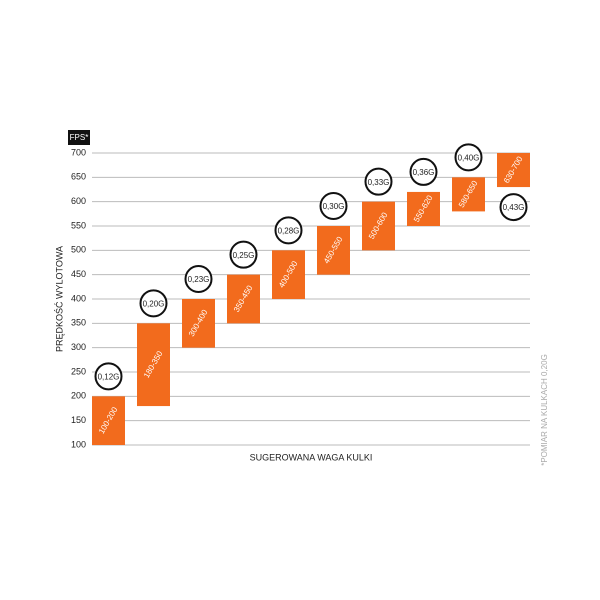  I want to click on y-tick-label: 600, so click(78, 201).